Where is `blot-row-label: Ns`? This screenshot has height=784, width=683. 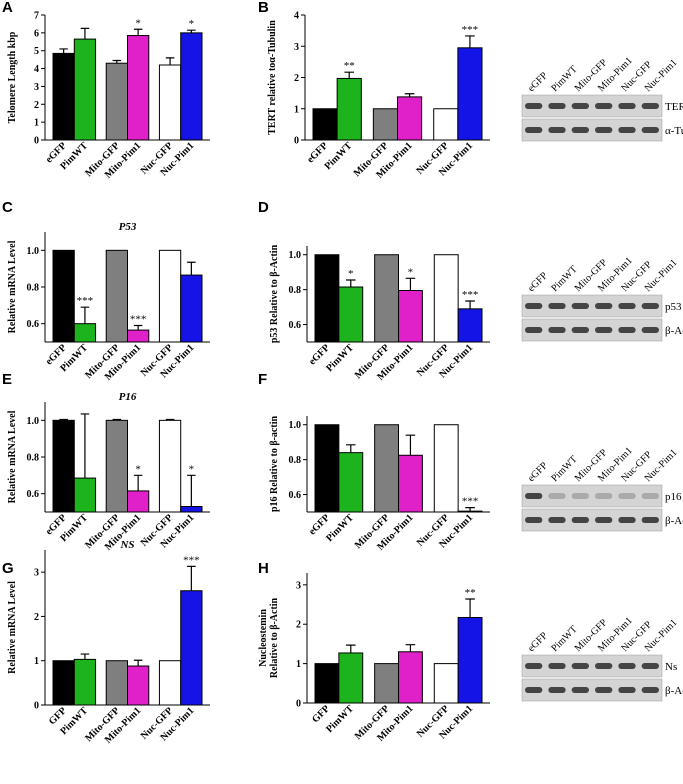
blot-row-label: Ns is located at coordinates (671, 667).